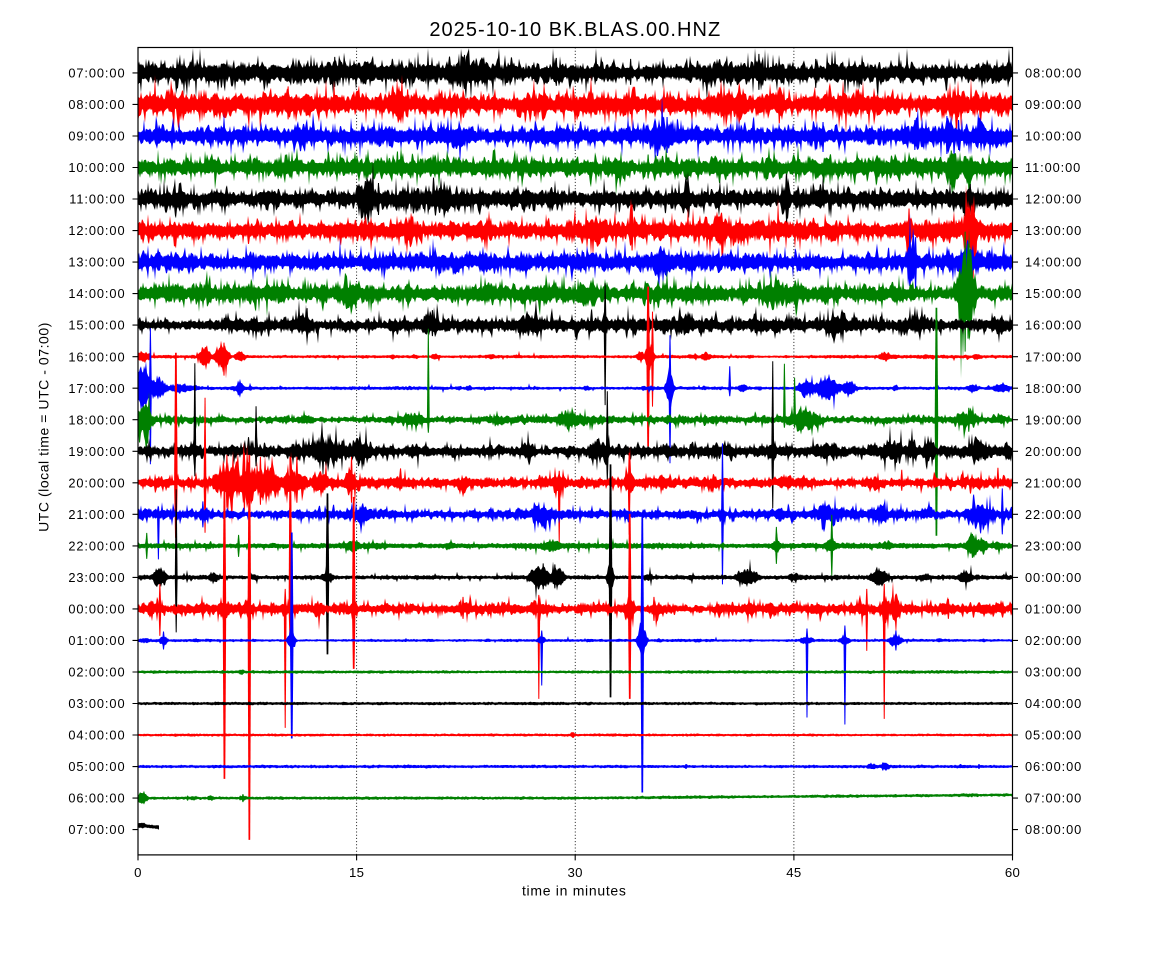  Describe the element at coordinates (44, 427) in the screenshot. I see `svg-text: UTC (local time = UTC - 07:00)` at that location.